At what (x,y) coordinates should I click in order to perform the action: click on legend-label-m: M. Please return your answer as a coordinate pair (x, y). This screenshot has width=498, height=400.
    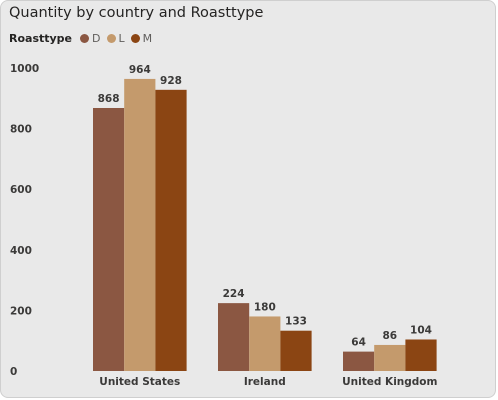
    Looking at the image, I should click on (147, 38).